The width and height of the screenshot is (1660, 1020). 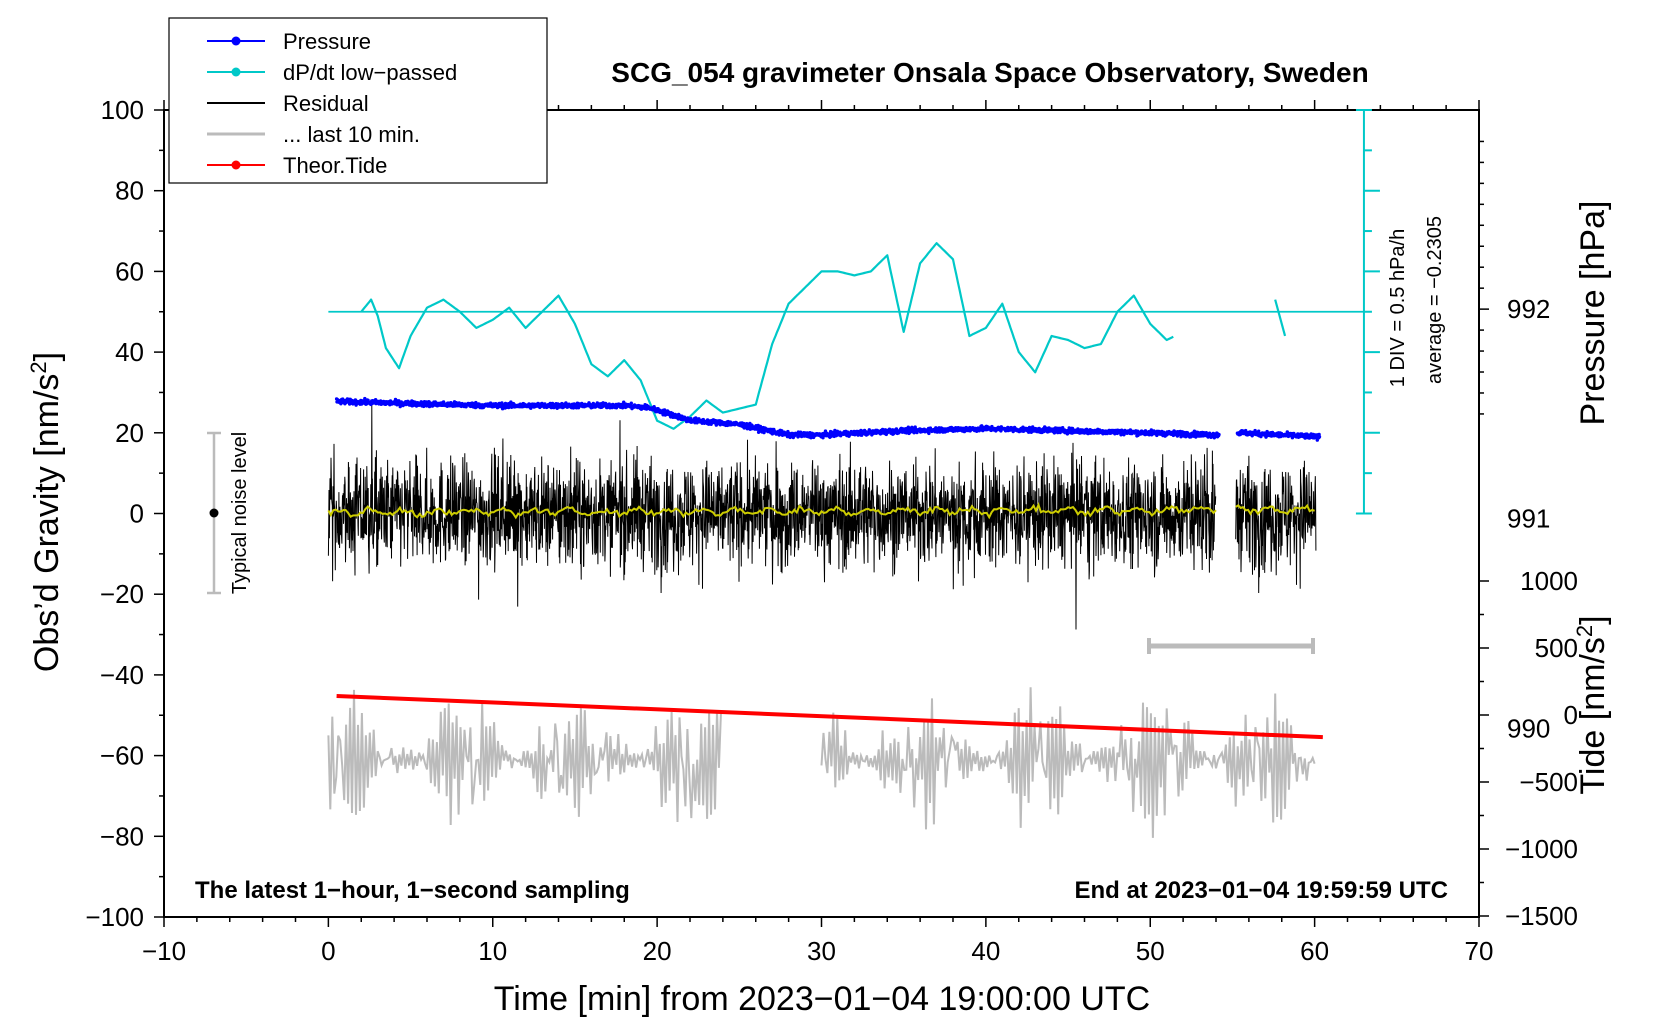 I want to click on noise-marker, so click(x=214, y=513).